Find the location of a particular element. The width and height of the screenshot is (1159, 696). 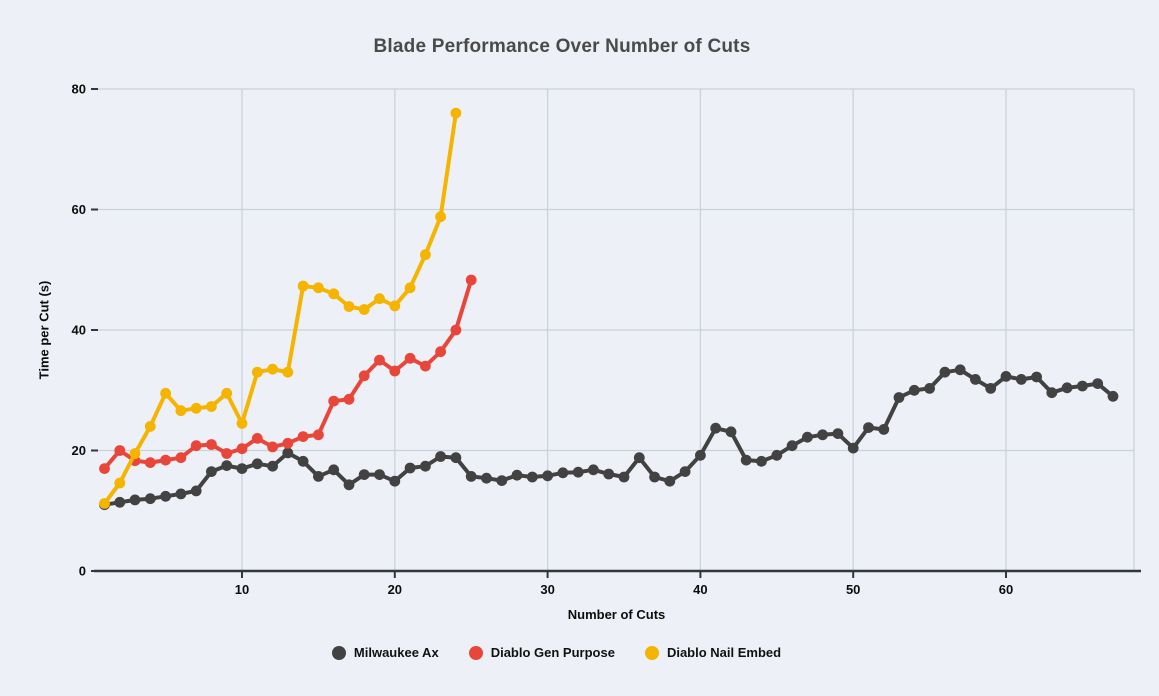

legend-label-milwaukee-ax: Milwaukee Ax is located at coordinates (396, 652).